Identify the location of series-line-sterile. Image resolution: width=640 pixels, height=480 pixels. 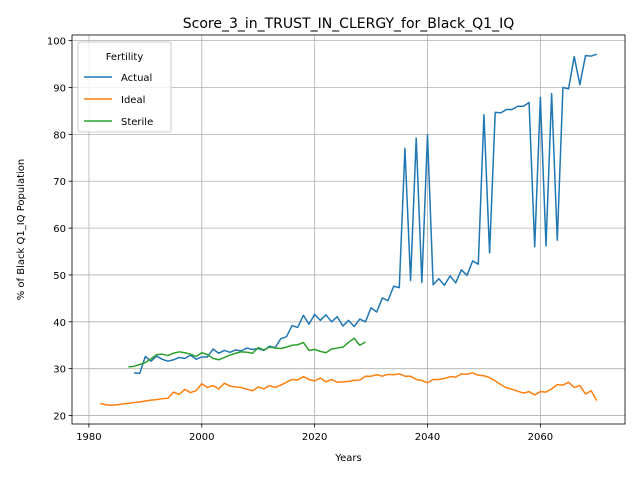
(247, 352).